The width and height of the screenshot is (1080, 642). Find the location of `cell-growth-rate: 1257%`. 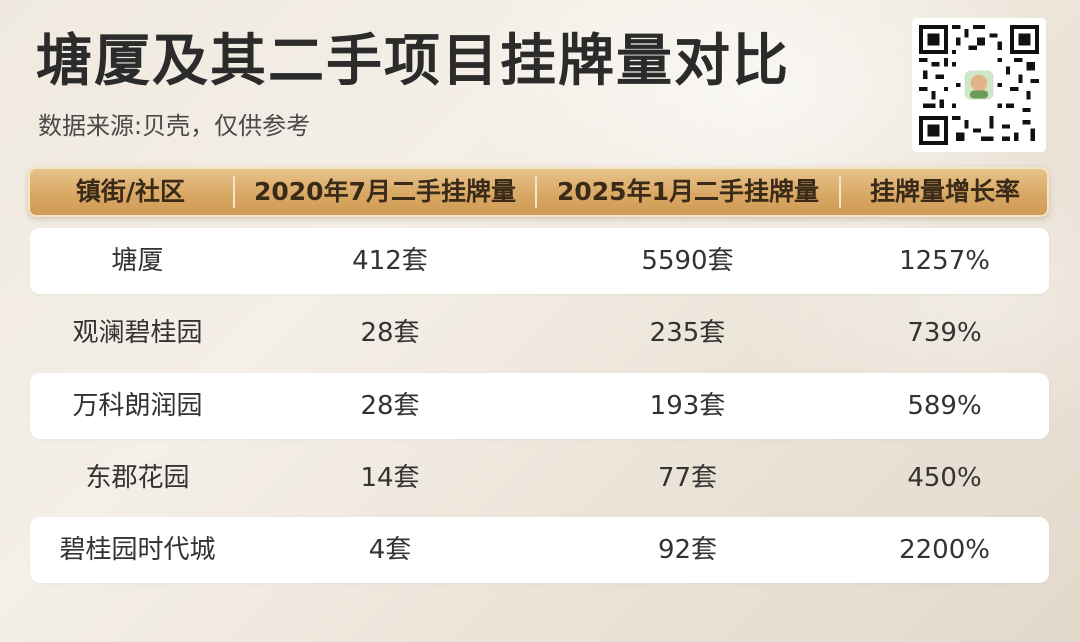

cell-growth-rate: 1257% is located at coordinates (944, 261).